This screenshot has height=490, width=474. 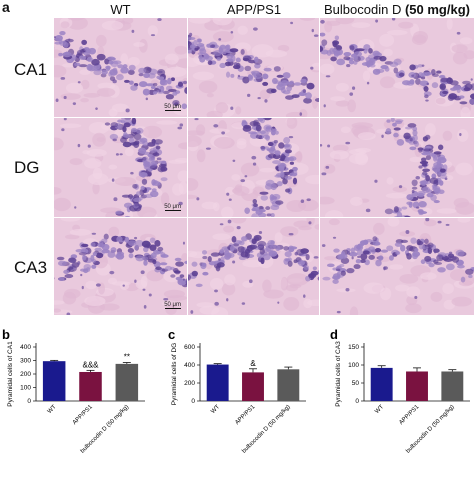 I want to click on micrograph-dg-app-ps1, so click(x=253, y=167).